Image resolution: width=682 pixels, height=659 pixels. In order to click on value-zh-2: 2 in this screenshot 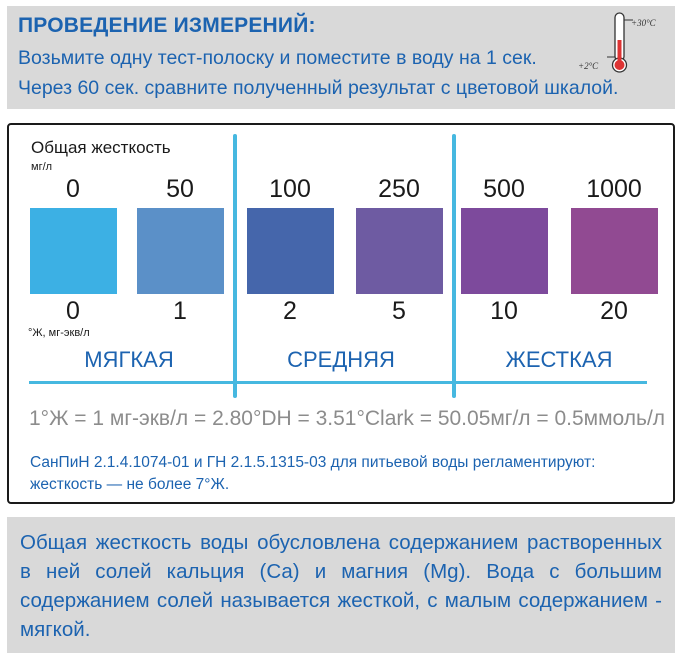, I will do `click(290, 311)`.